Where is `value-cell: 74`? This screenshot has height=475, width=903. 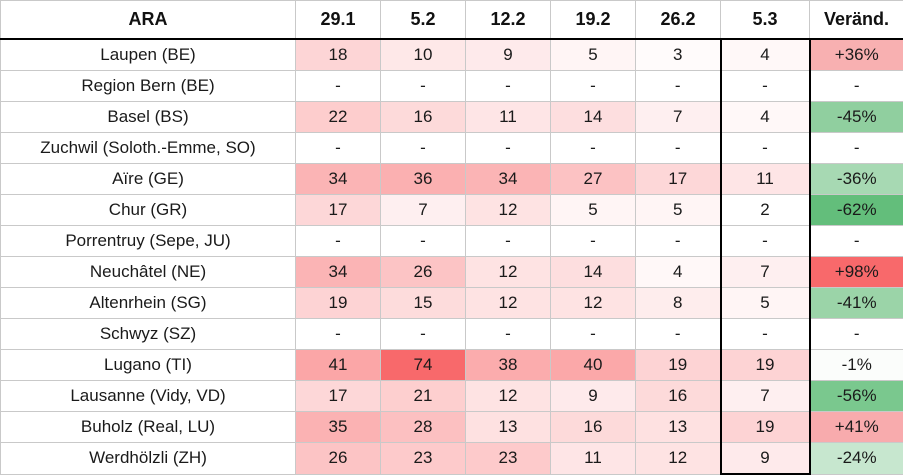
value-cell: 74 is located at coordinates (423, 364).